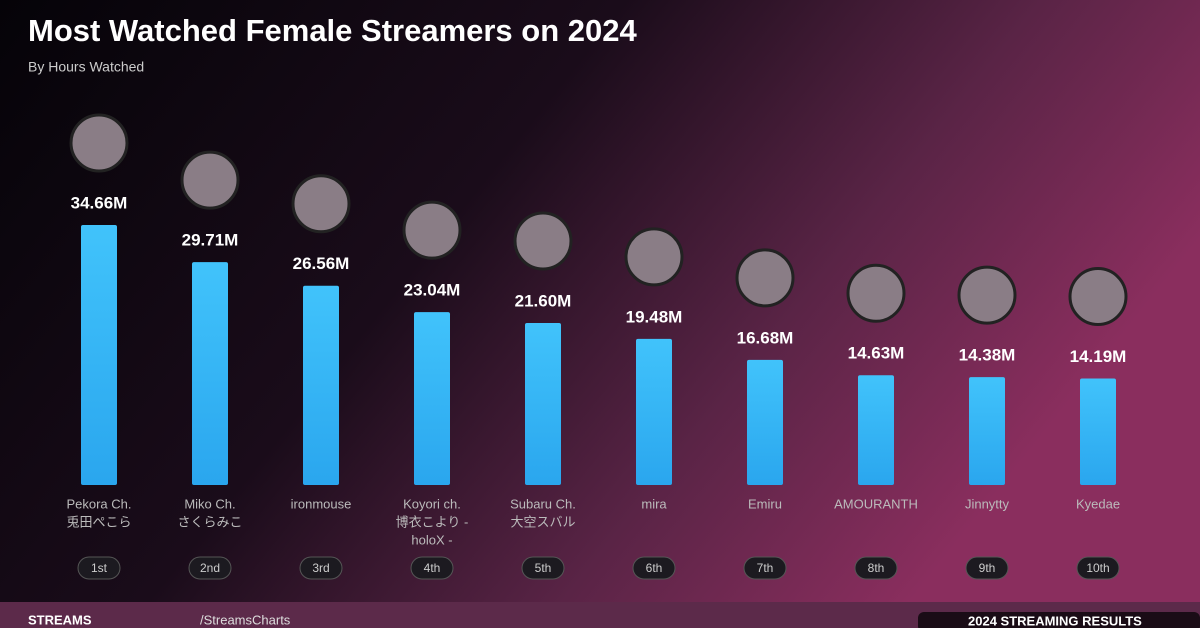 This screenshot has width=1200, height=628. Describe the element at coordinates (1055, 620) in the screenshot. I see `footer-badge: 2024 STREAMING RESULTS` at that location.